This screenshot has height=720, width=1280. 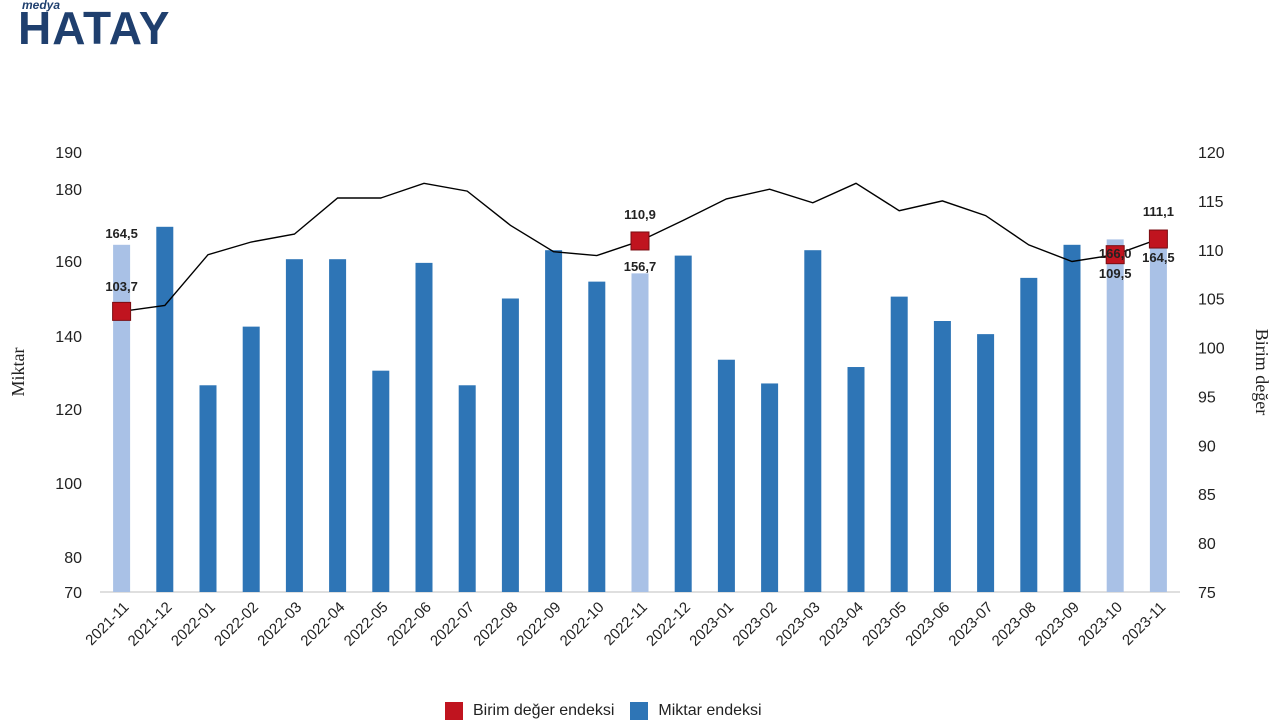 I want to click on legend-item-birim: Birim değer endeksi, so click(x=529, y=711).